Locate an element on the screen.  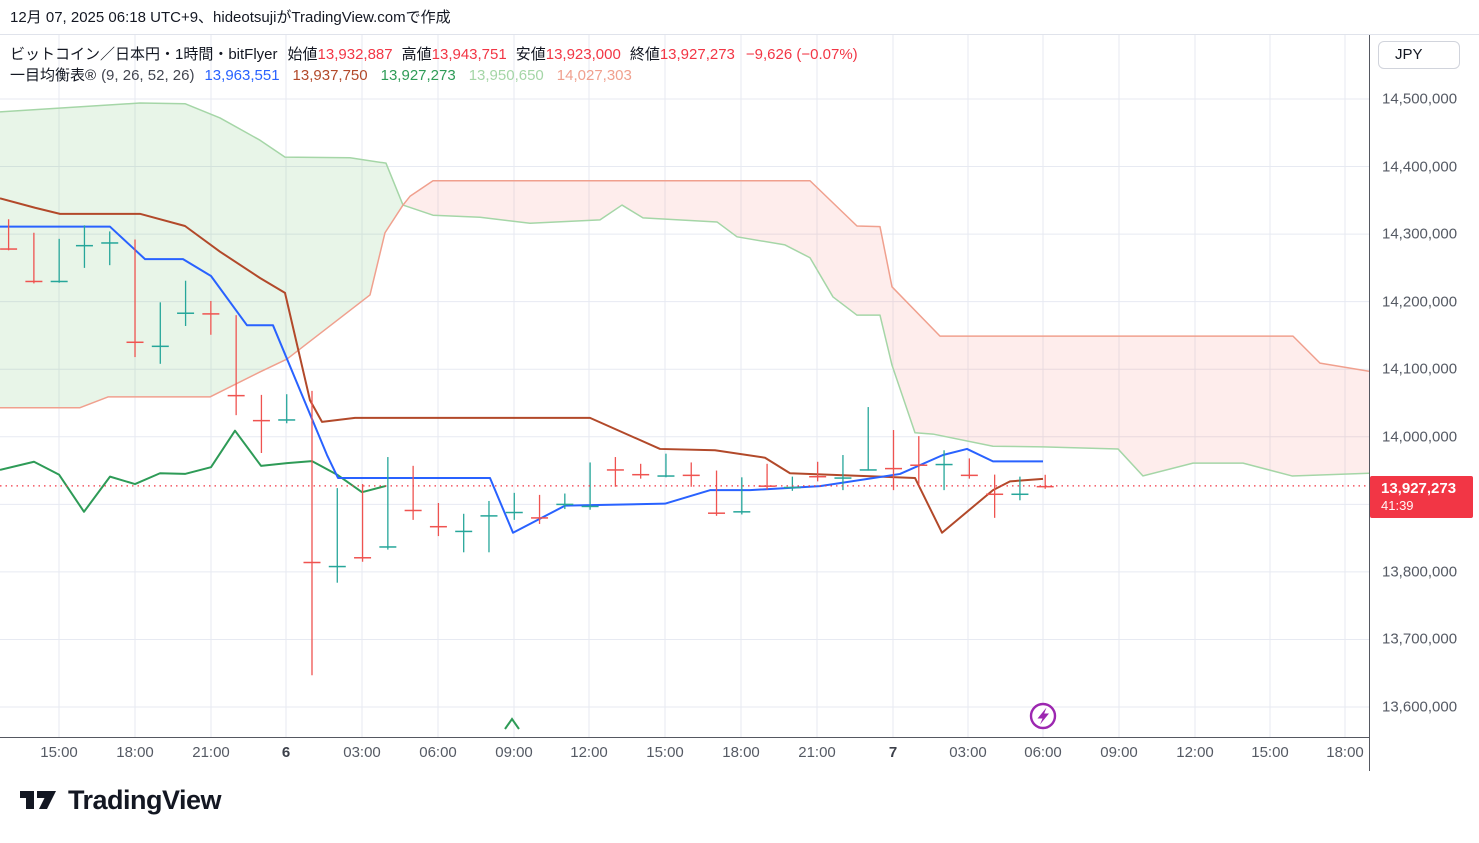
high-value: 高値13,943,751 is located at coordinates (454, 54).